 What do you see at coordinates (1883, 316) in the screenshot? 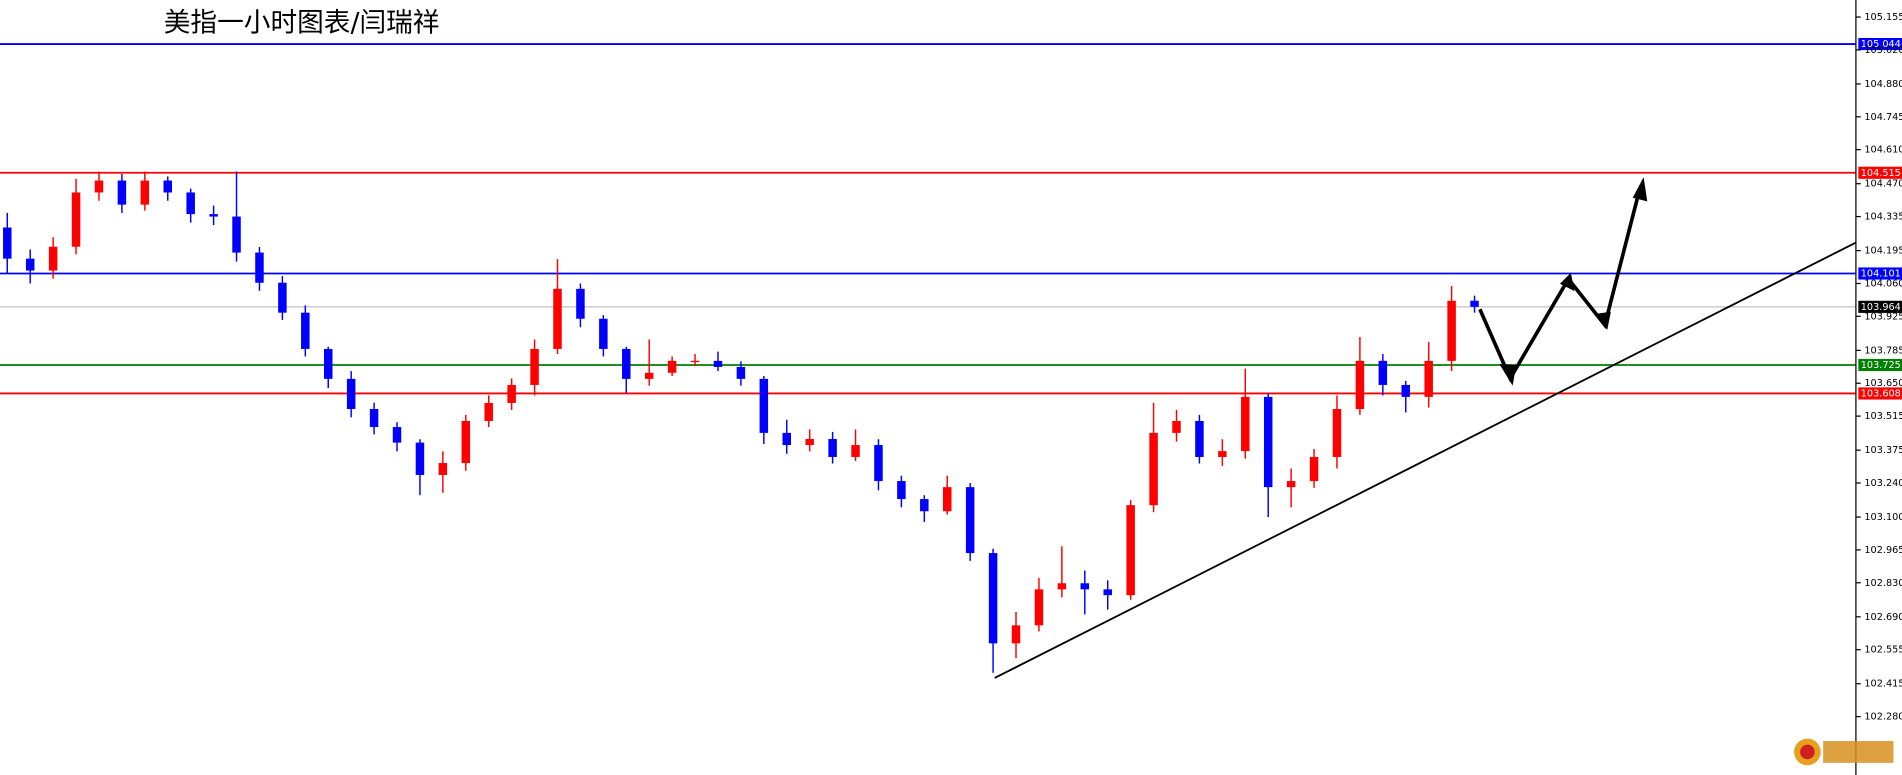
I see `y-tick-label: 103.925` at bounding box center [1883, 316].